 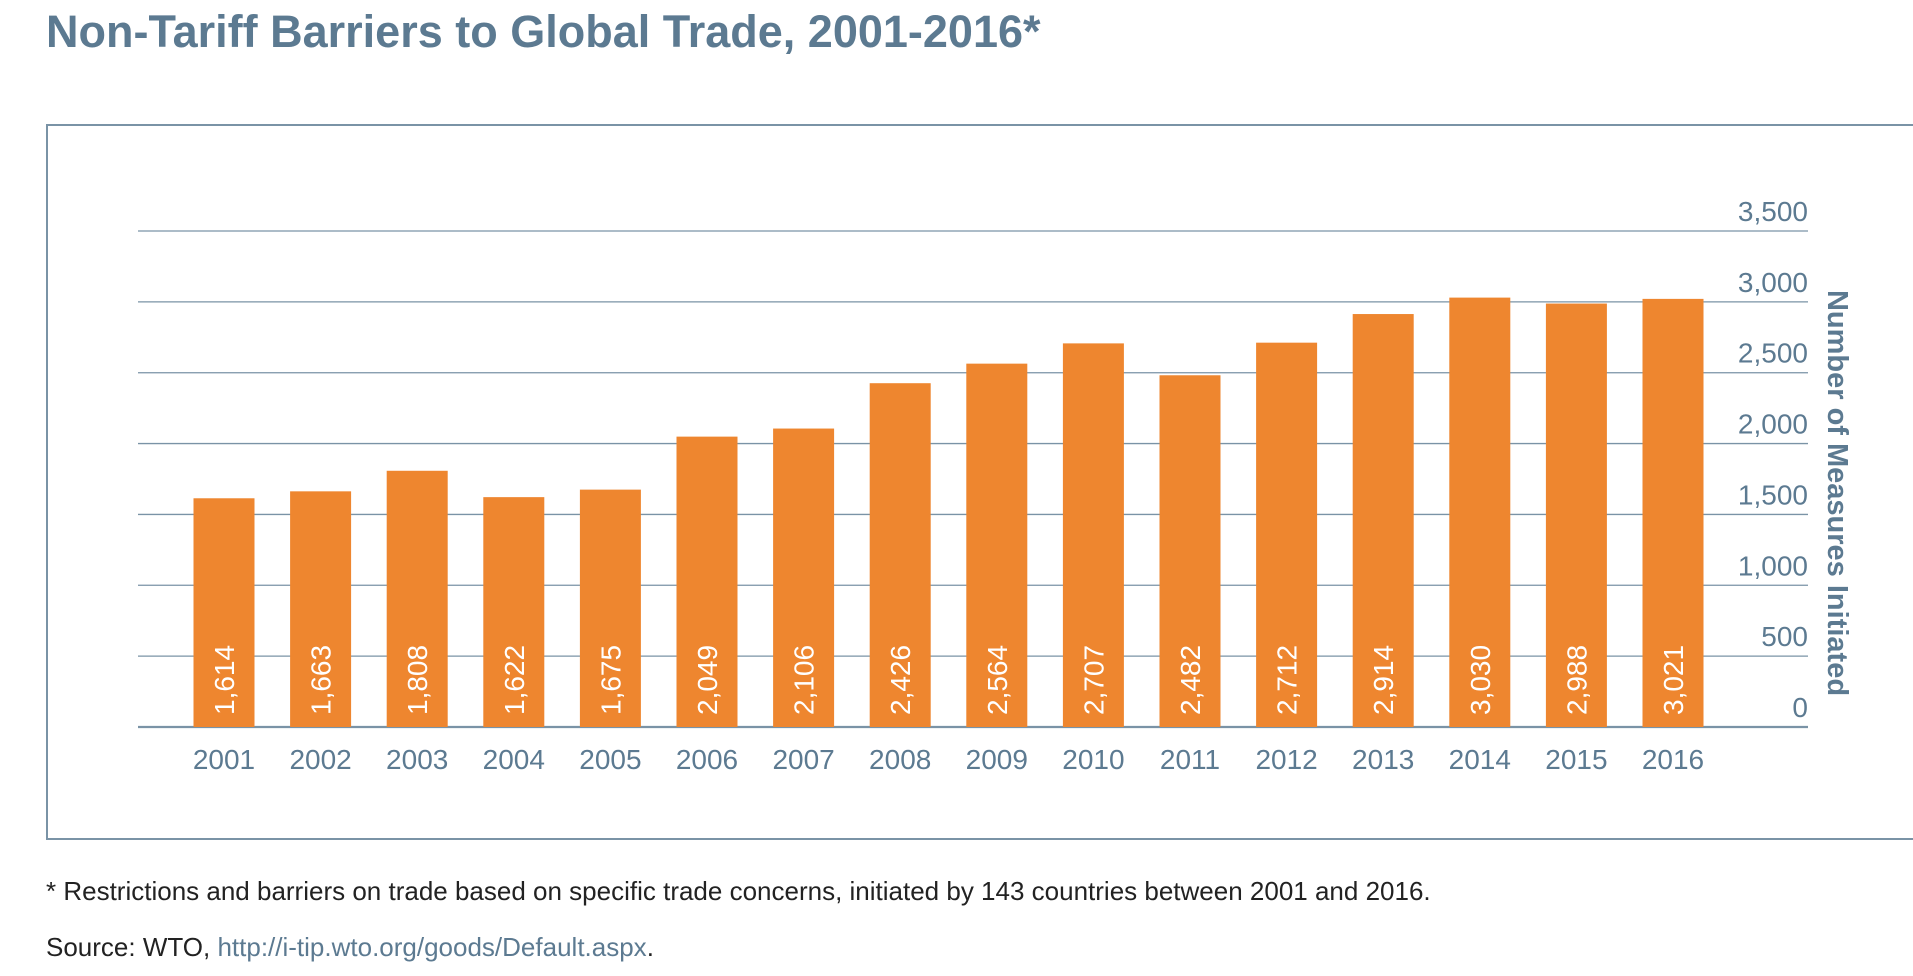 I want to click on x-tick-label: 2015, so click(x=1576, y=759).